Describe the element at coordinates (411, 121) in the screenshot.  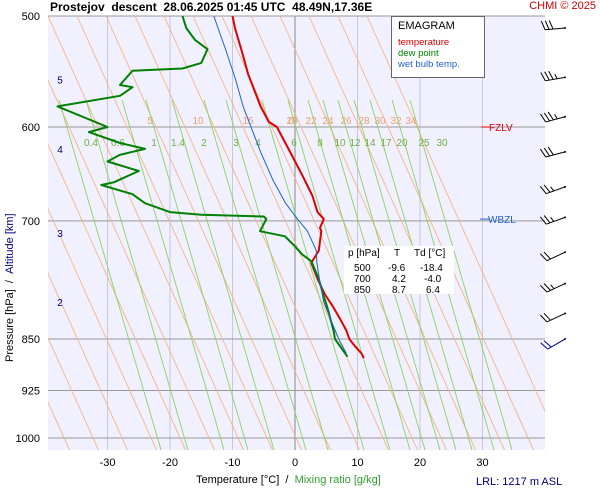
I see `adiabat-label: 34` at that location.